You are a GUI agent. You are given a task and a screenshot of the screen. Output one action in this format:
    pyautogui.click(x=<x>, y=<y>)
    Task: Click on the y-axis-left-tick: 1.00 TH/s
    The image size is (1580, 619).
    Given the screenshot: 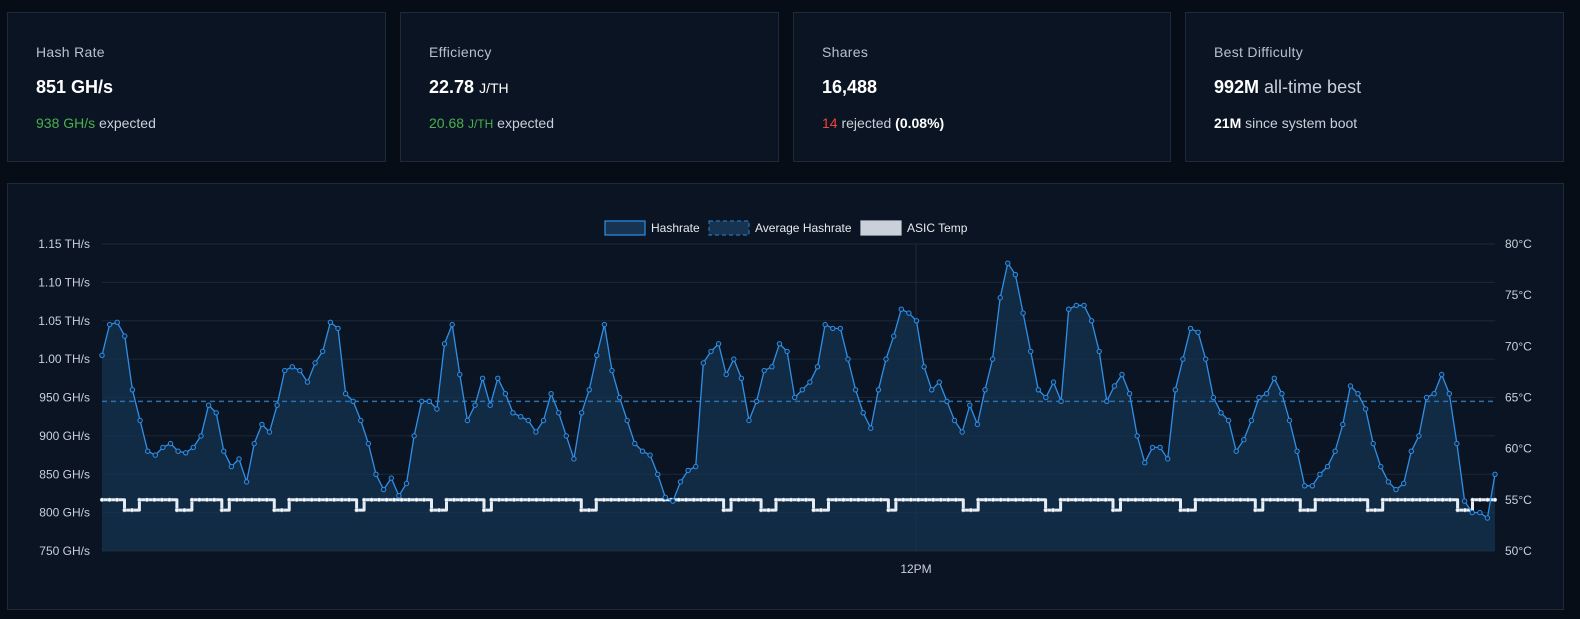 What is the action you would take?
    pyautogui.click(x=64, y=359)
    